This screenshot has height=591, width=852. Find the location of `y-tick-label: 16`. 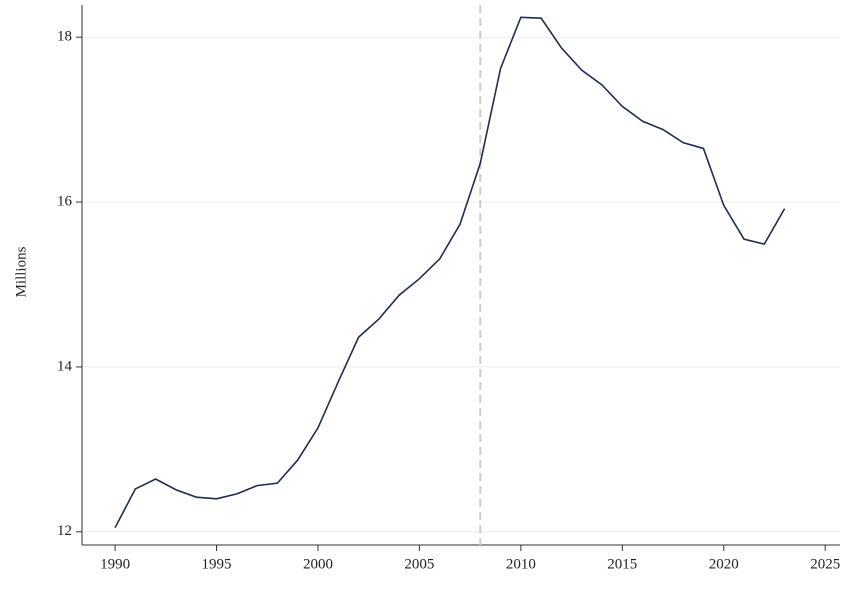

y-tick-label: 16 is located at coordinates (65, 201).